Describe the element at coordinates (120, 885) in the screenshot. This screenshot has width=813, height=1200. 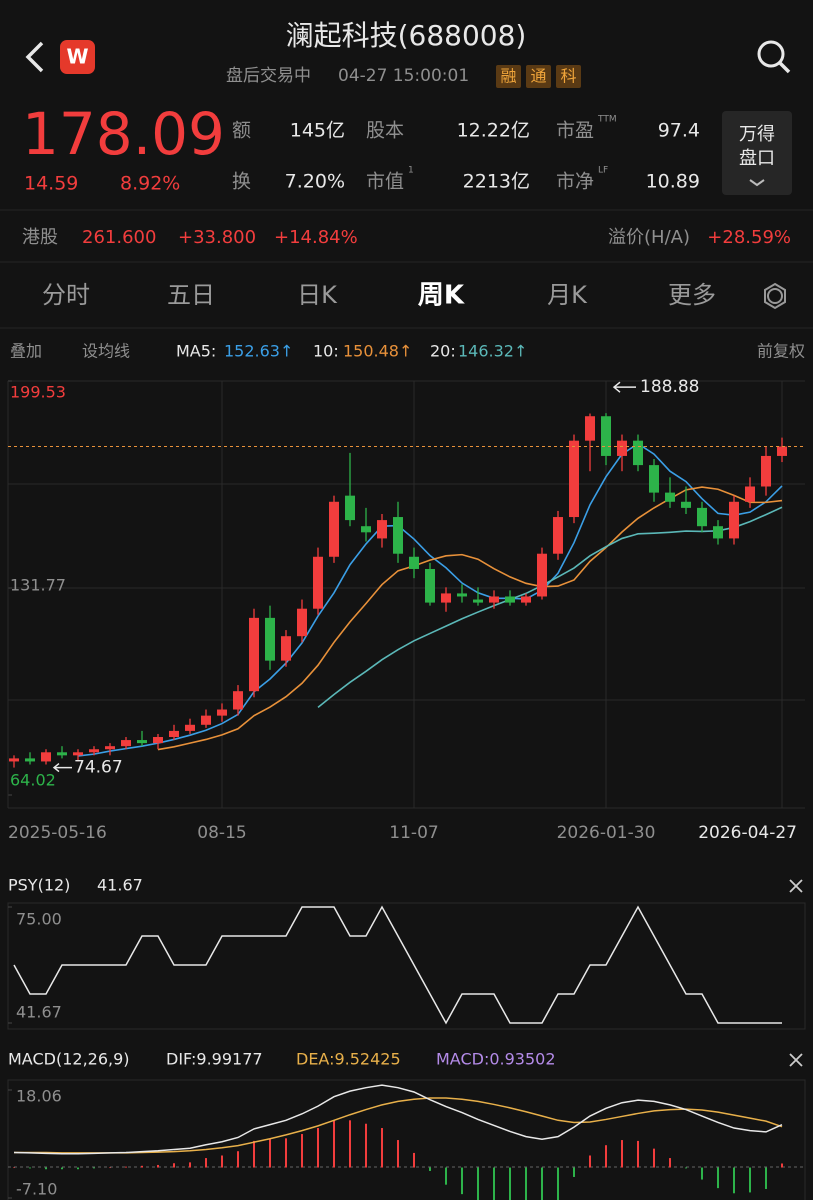
I see `psy-current: 41.67` at that location.